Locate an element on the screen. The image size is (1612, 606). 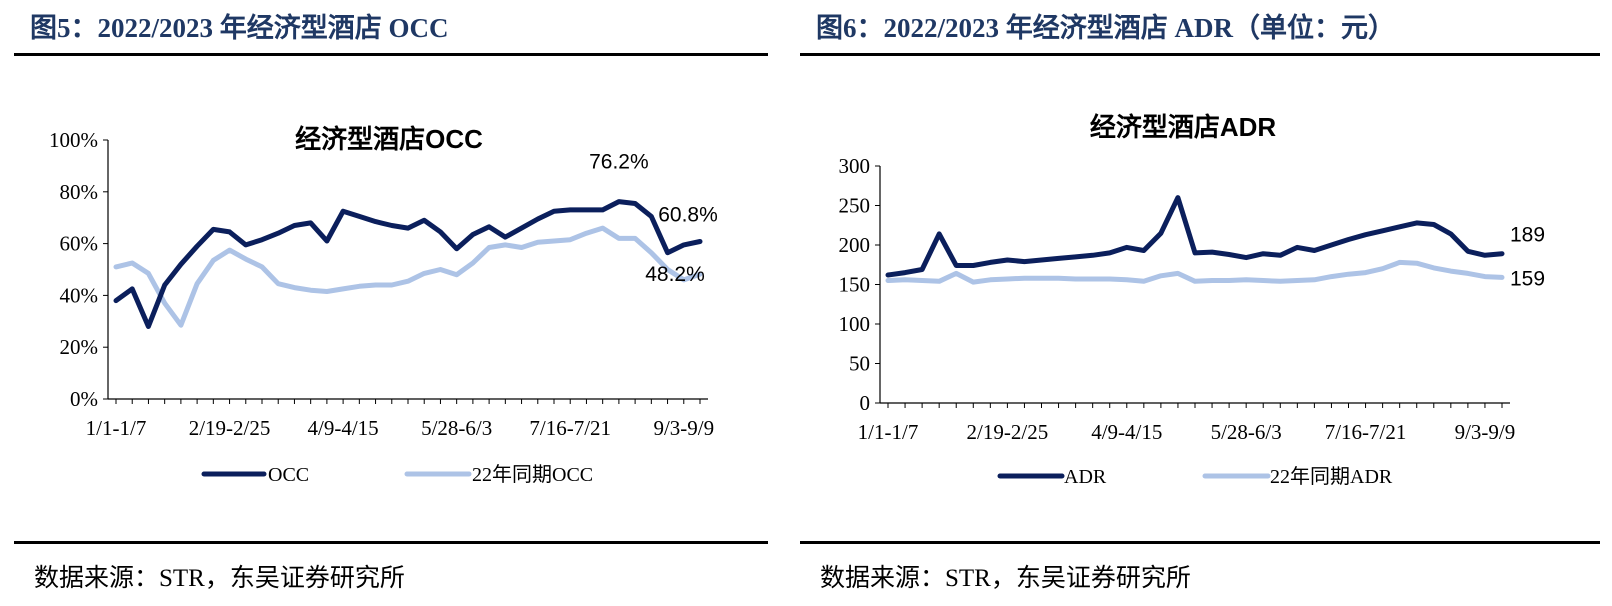
figure-title: 图5：2022/2023 年经济型酒店 OCC is located at coordinates (239, 28).